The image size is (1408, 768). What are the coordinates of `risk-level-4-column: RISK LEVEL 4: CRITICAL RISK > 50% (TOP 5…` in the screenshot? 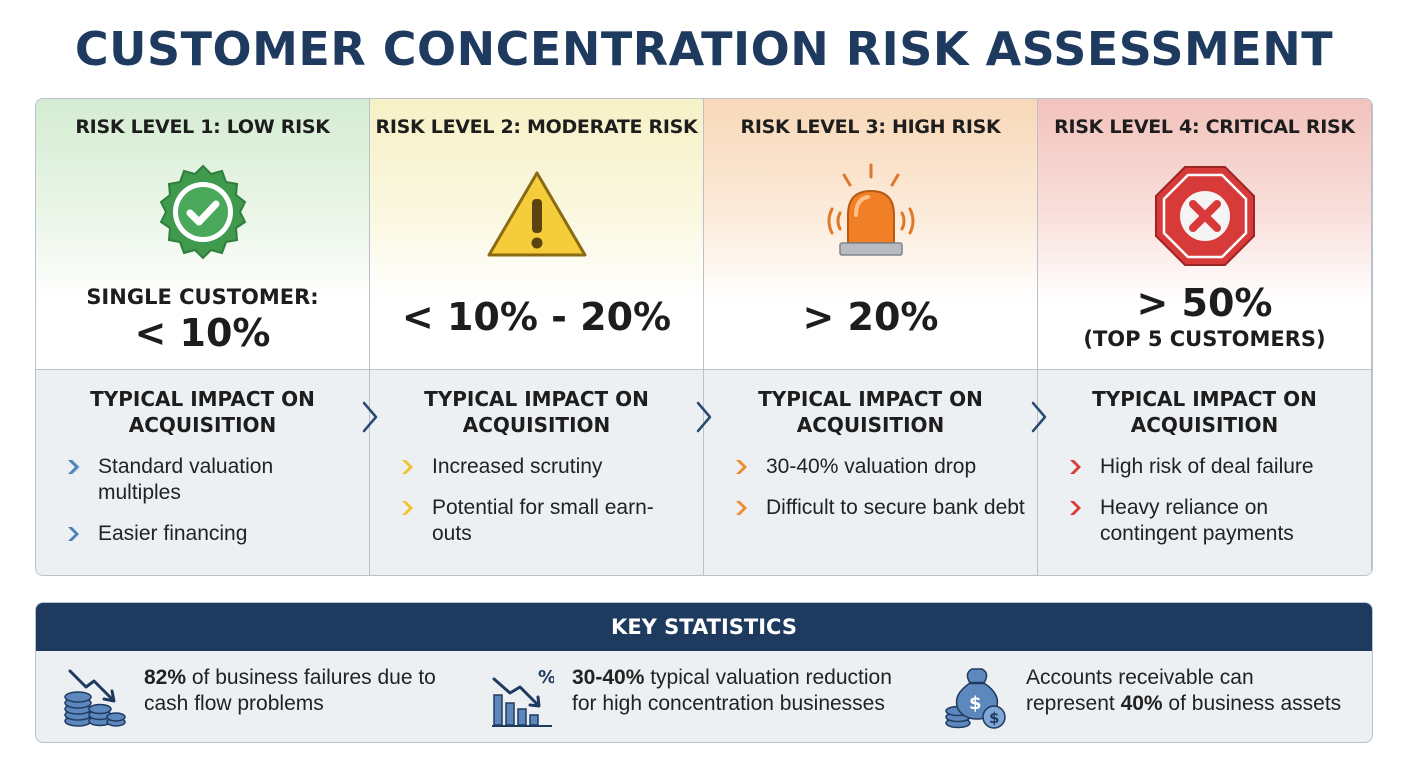 It's located at (1205, 337).